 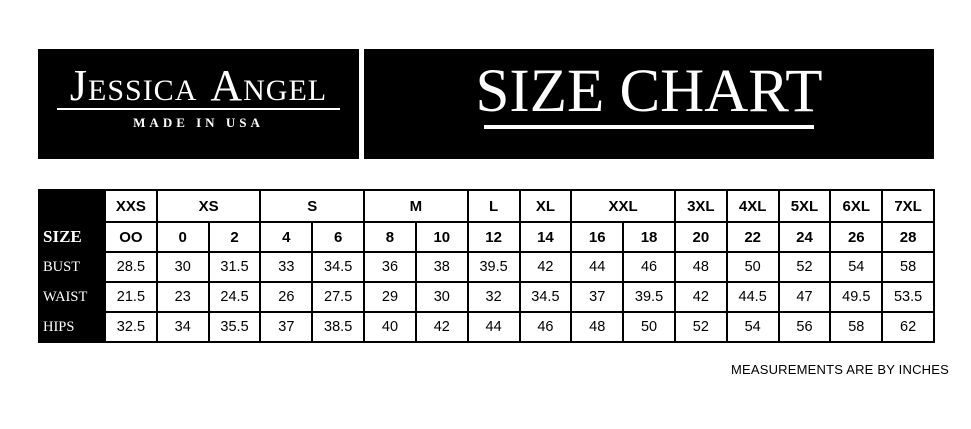 What do you see at coordinates (208, 206) in the screenshot?
I see `size-group-xs: XS` at bounding box center [208, 206].